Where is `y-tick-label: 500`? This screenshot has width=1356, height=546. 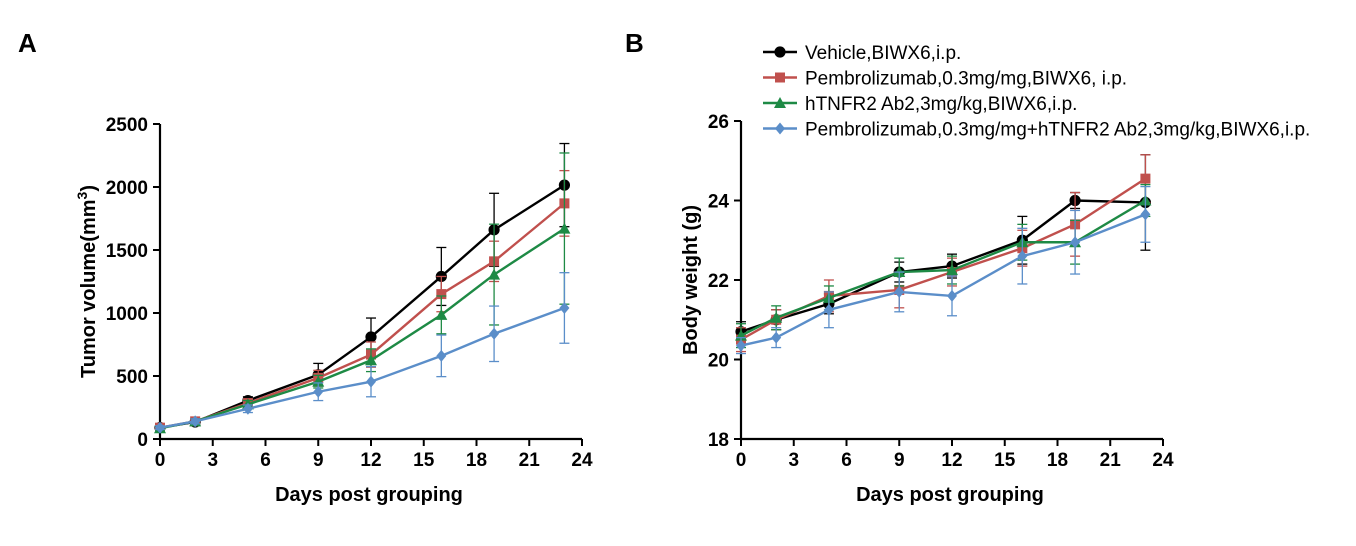 y-tick-label: 500 is located at coordinates (132, 377).